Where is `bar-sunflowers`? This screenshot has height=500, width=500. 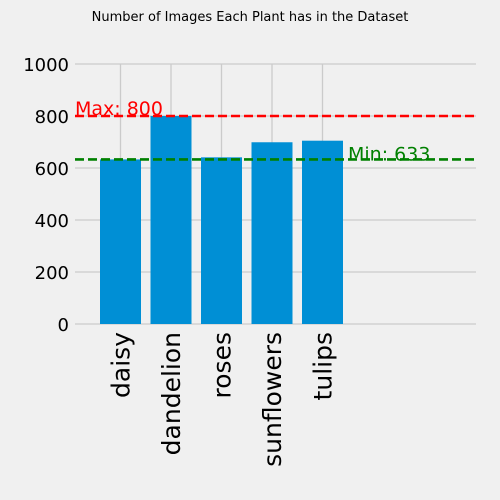 bar-sunflowers is located at coordinates (272, 233).